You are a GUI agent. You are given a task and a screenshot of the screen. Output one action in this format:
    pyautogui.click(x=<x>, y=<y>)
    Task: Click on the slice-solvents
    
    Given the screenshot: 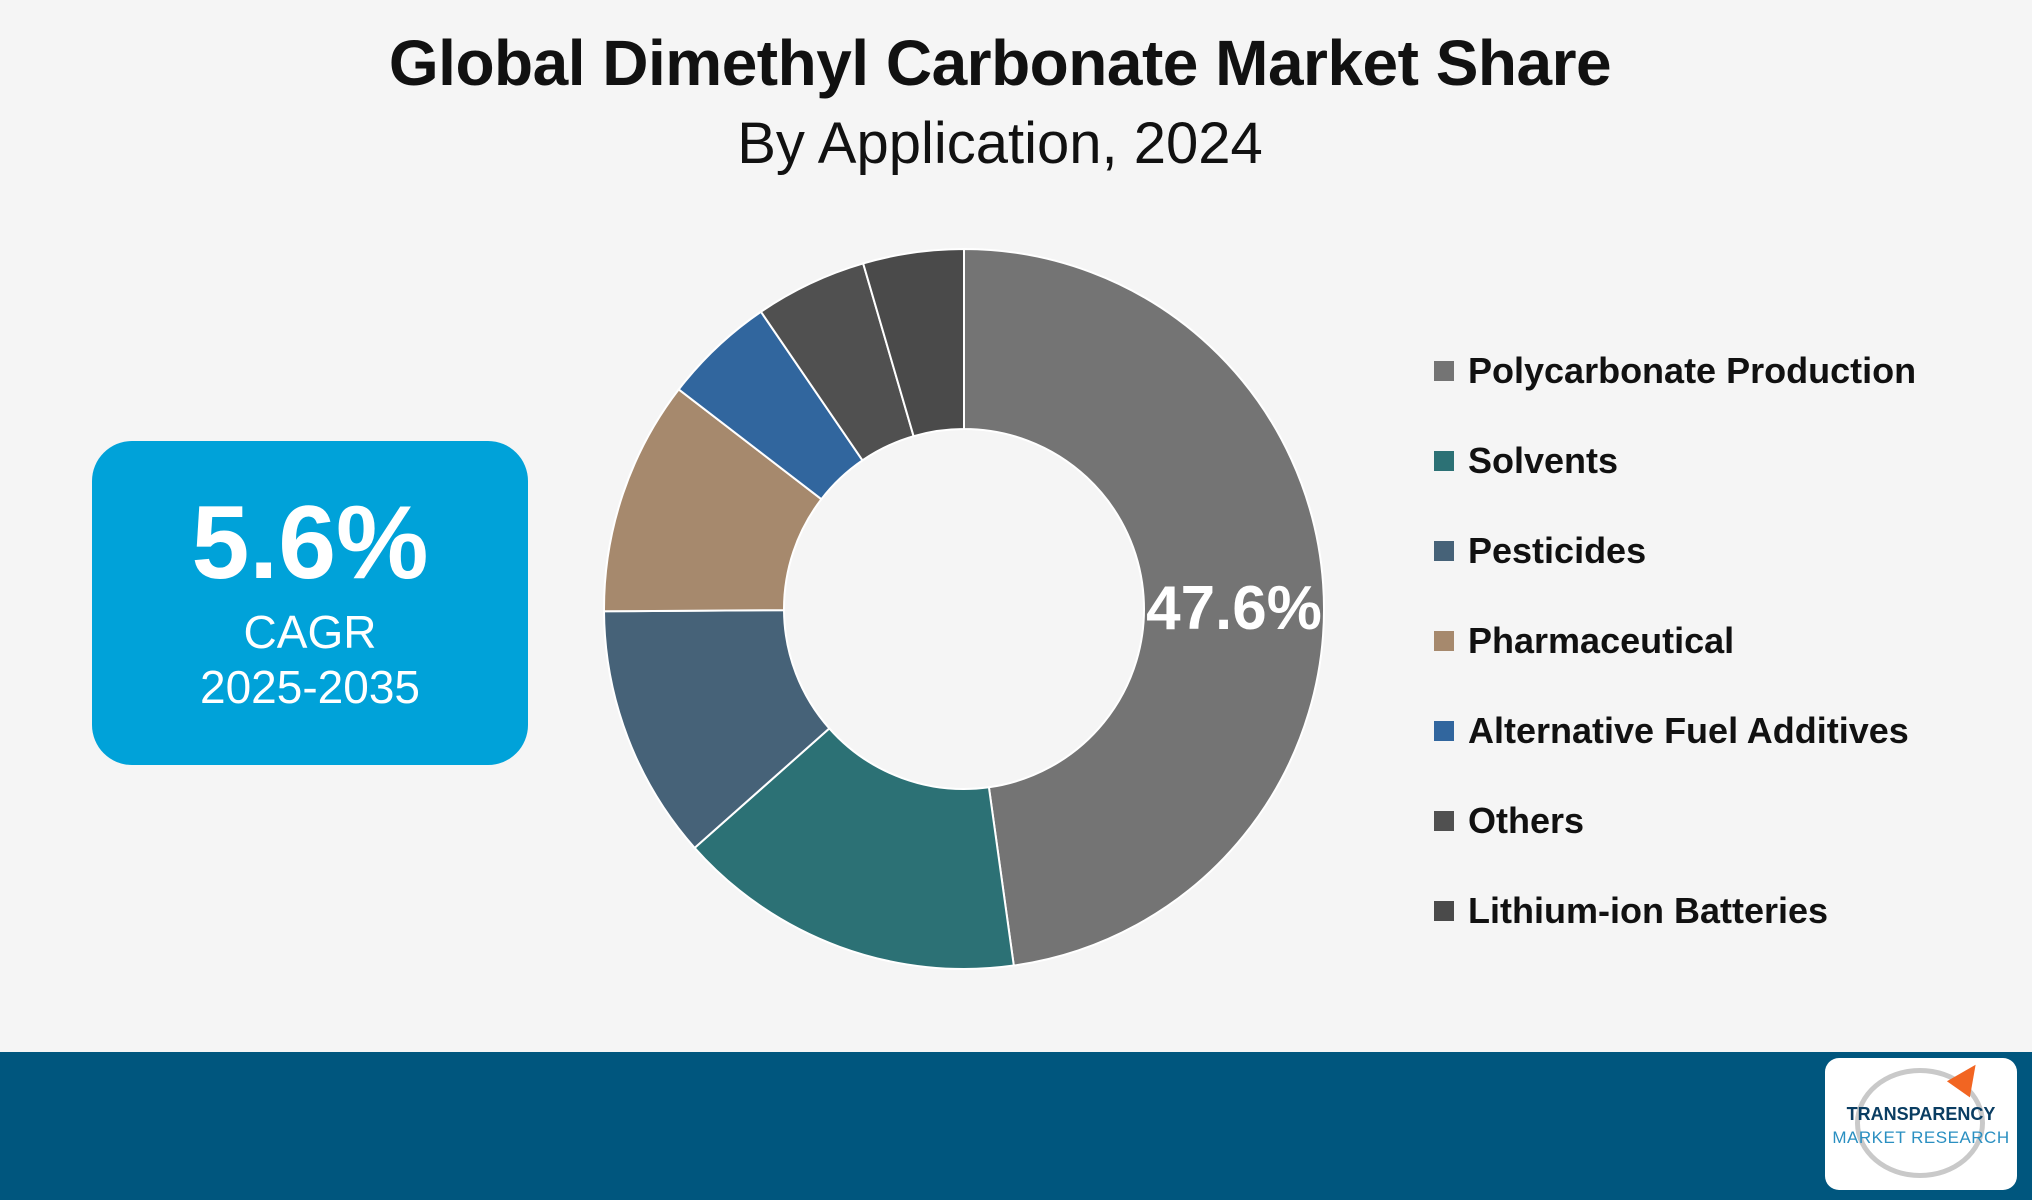 What is the action you would take?
    pyautogui.click(x=854, y=848)
    